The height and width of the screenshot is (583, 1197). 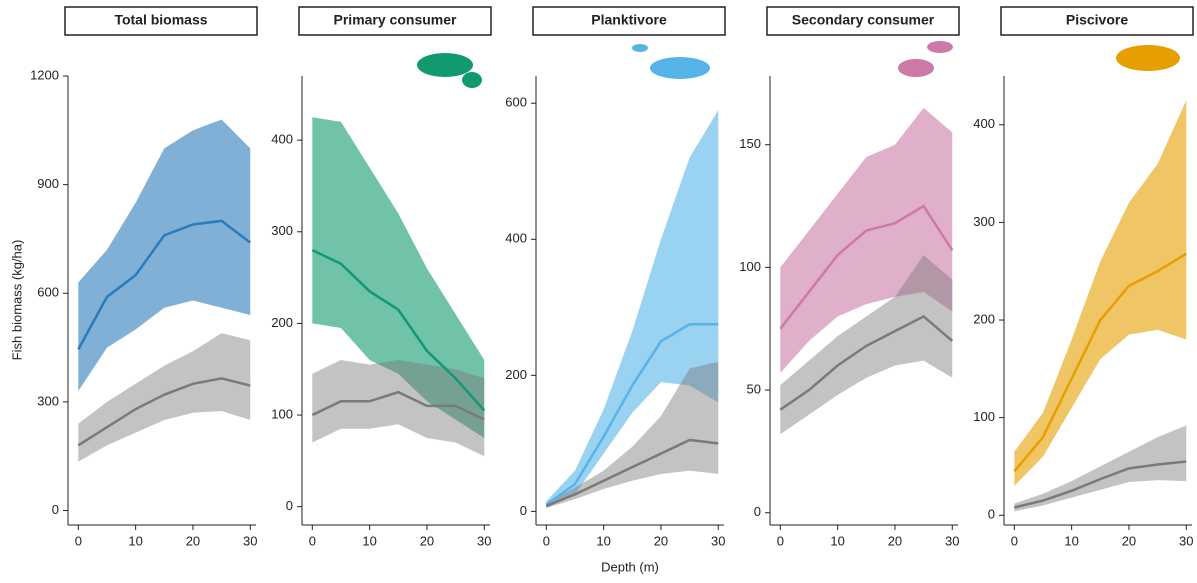 I want to click on x-axis-label: Depth (m), so click(x=630, y=566).